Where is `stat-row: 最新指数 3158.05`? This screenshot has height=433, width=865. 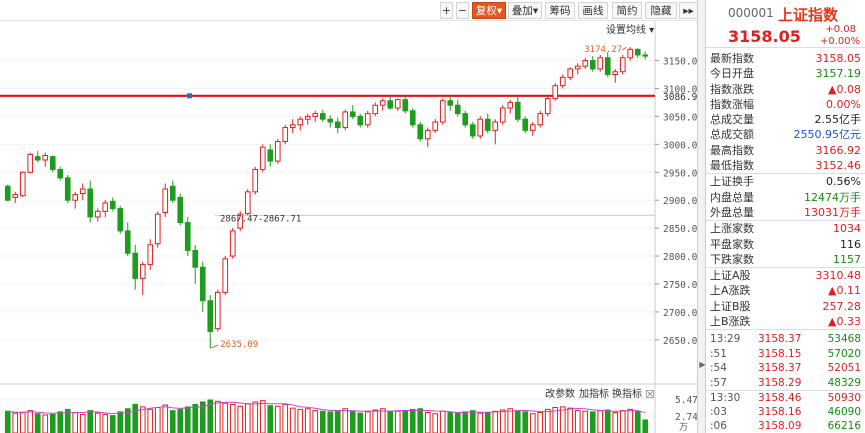 stat-row: 最新指数 3158.05 is located at coordinates (785, 58).